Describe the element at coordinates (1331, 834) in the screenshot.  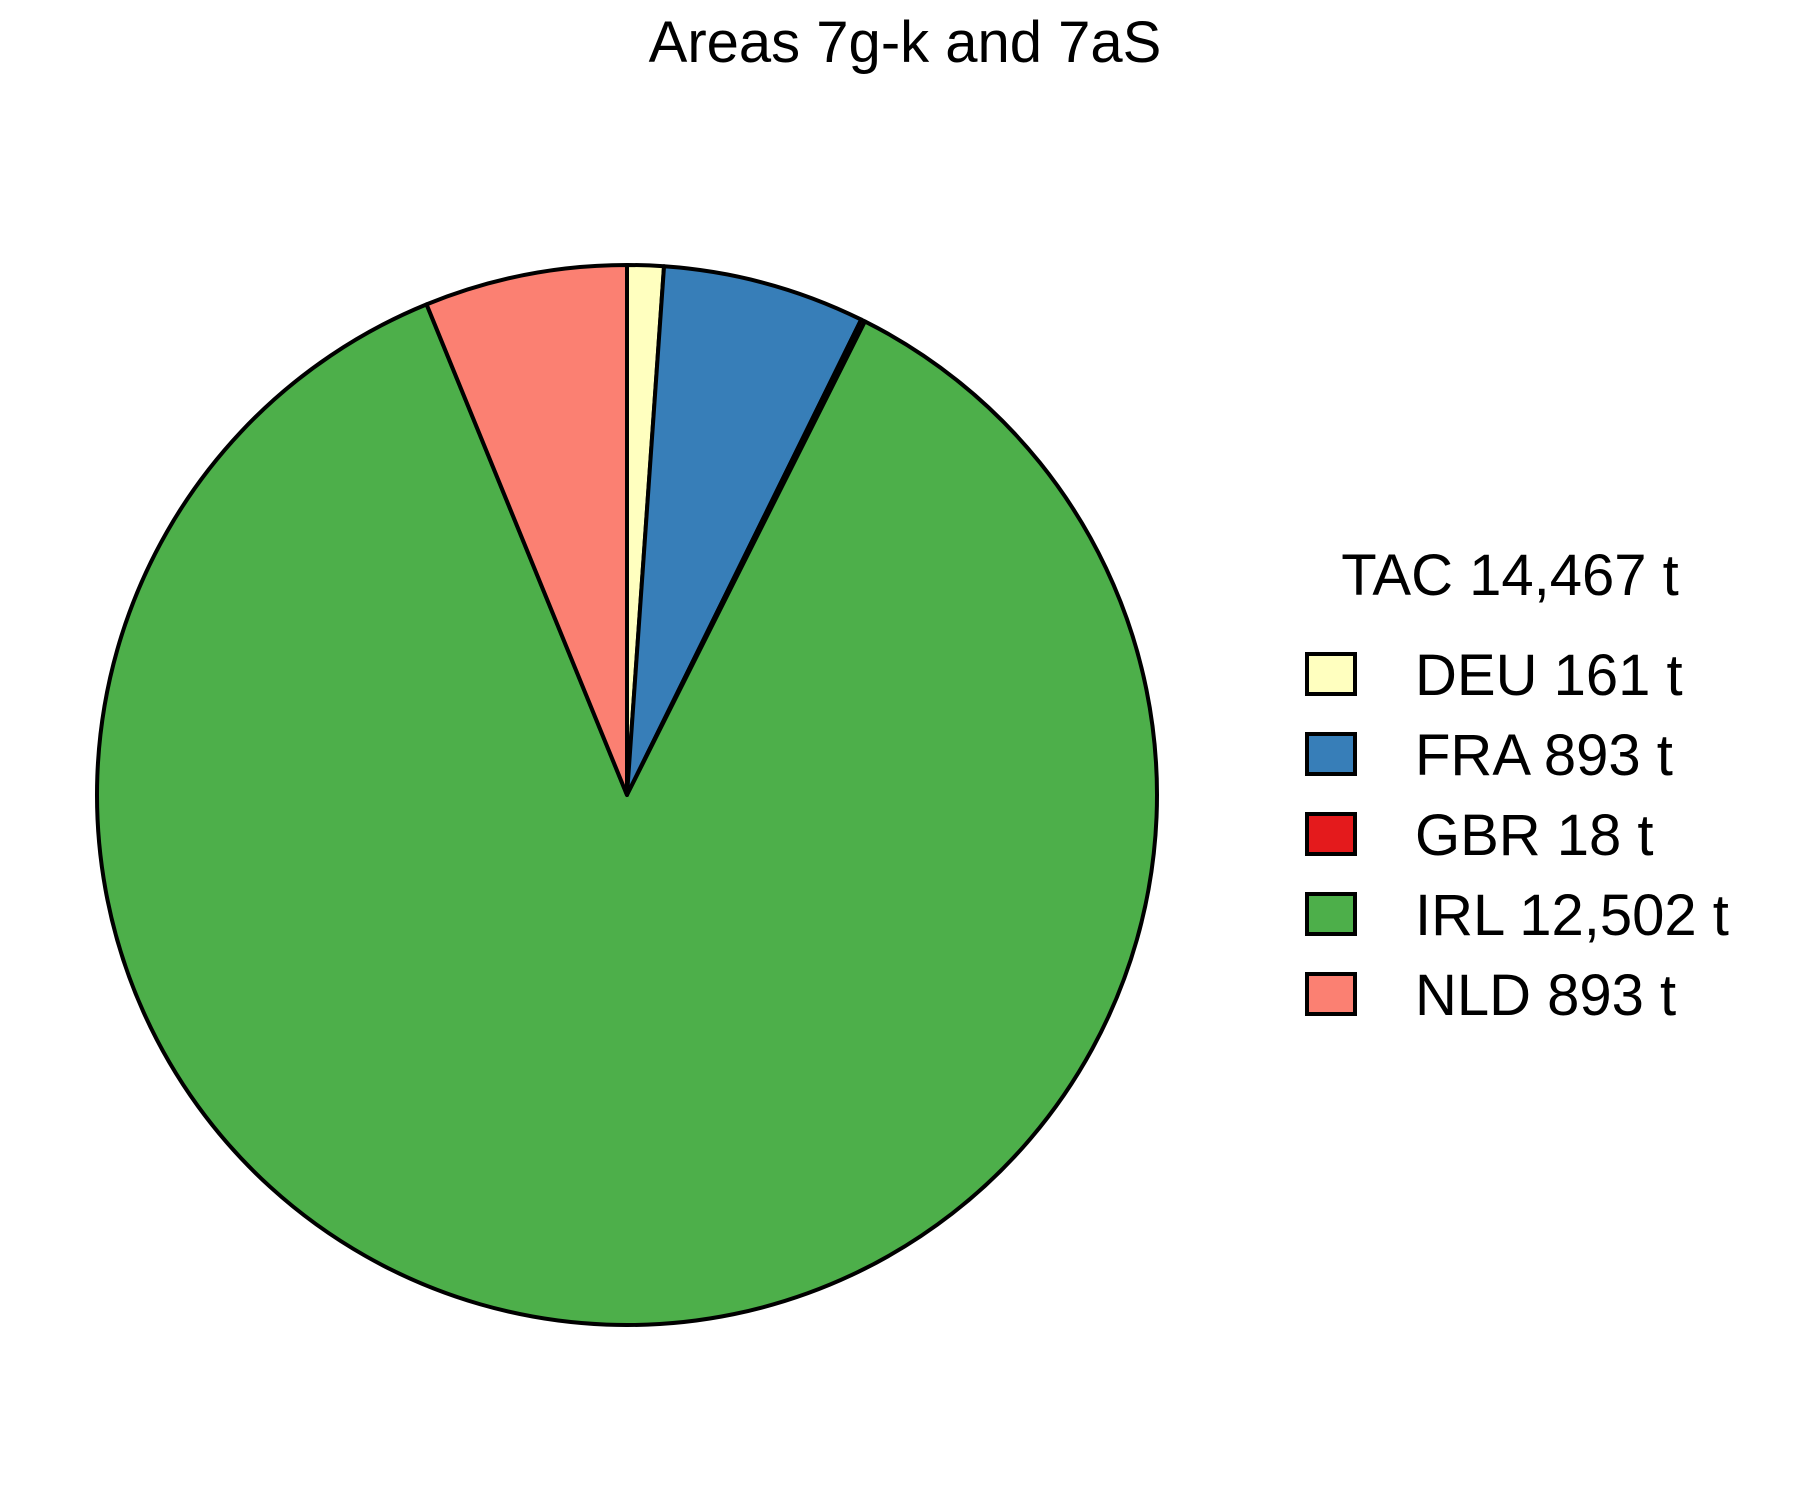
I see `legend-key-gbr` at that location.